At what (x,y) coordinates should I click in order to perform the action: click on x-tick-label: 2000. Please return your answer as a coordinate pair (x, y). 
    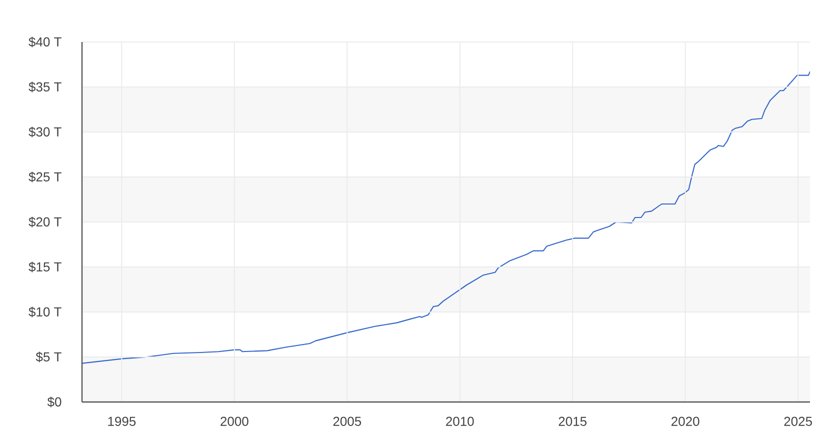
    Looking at the image, I should click on (234, 421).